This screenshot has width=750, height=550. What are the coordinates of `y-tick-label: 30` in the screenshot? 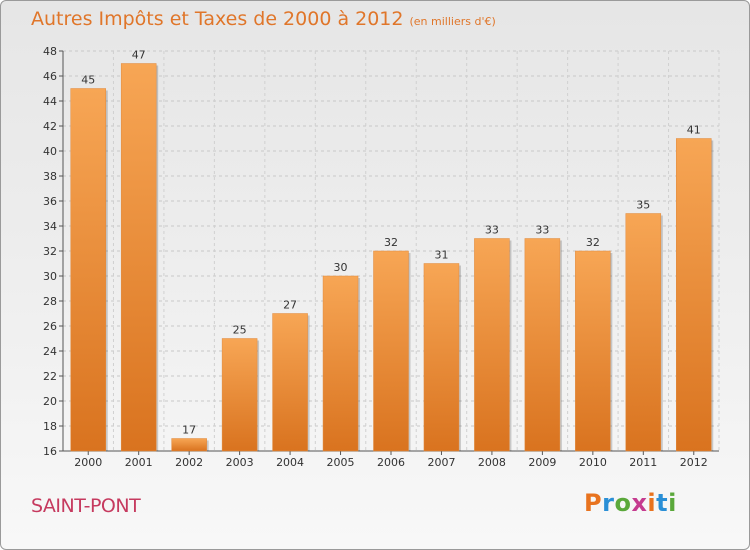 It's located at (50, 276).